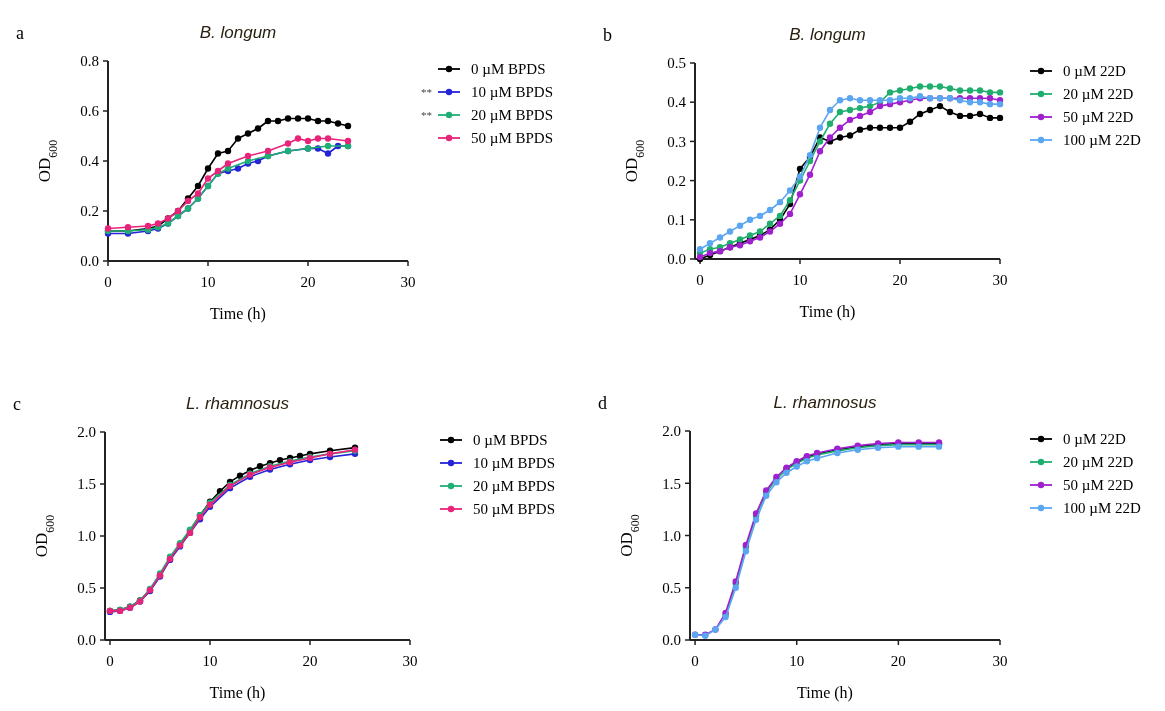 The image size is (1165, 711). Describe the element at coordinates (20, 33) in the screenshot. I see `text: a` at that location.